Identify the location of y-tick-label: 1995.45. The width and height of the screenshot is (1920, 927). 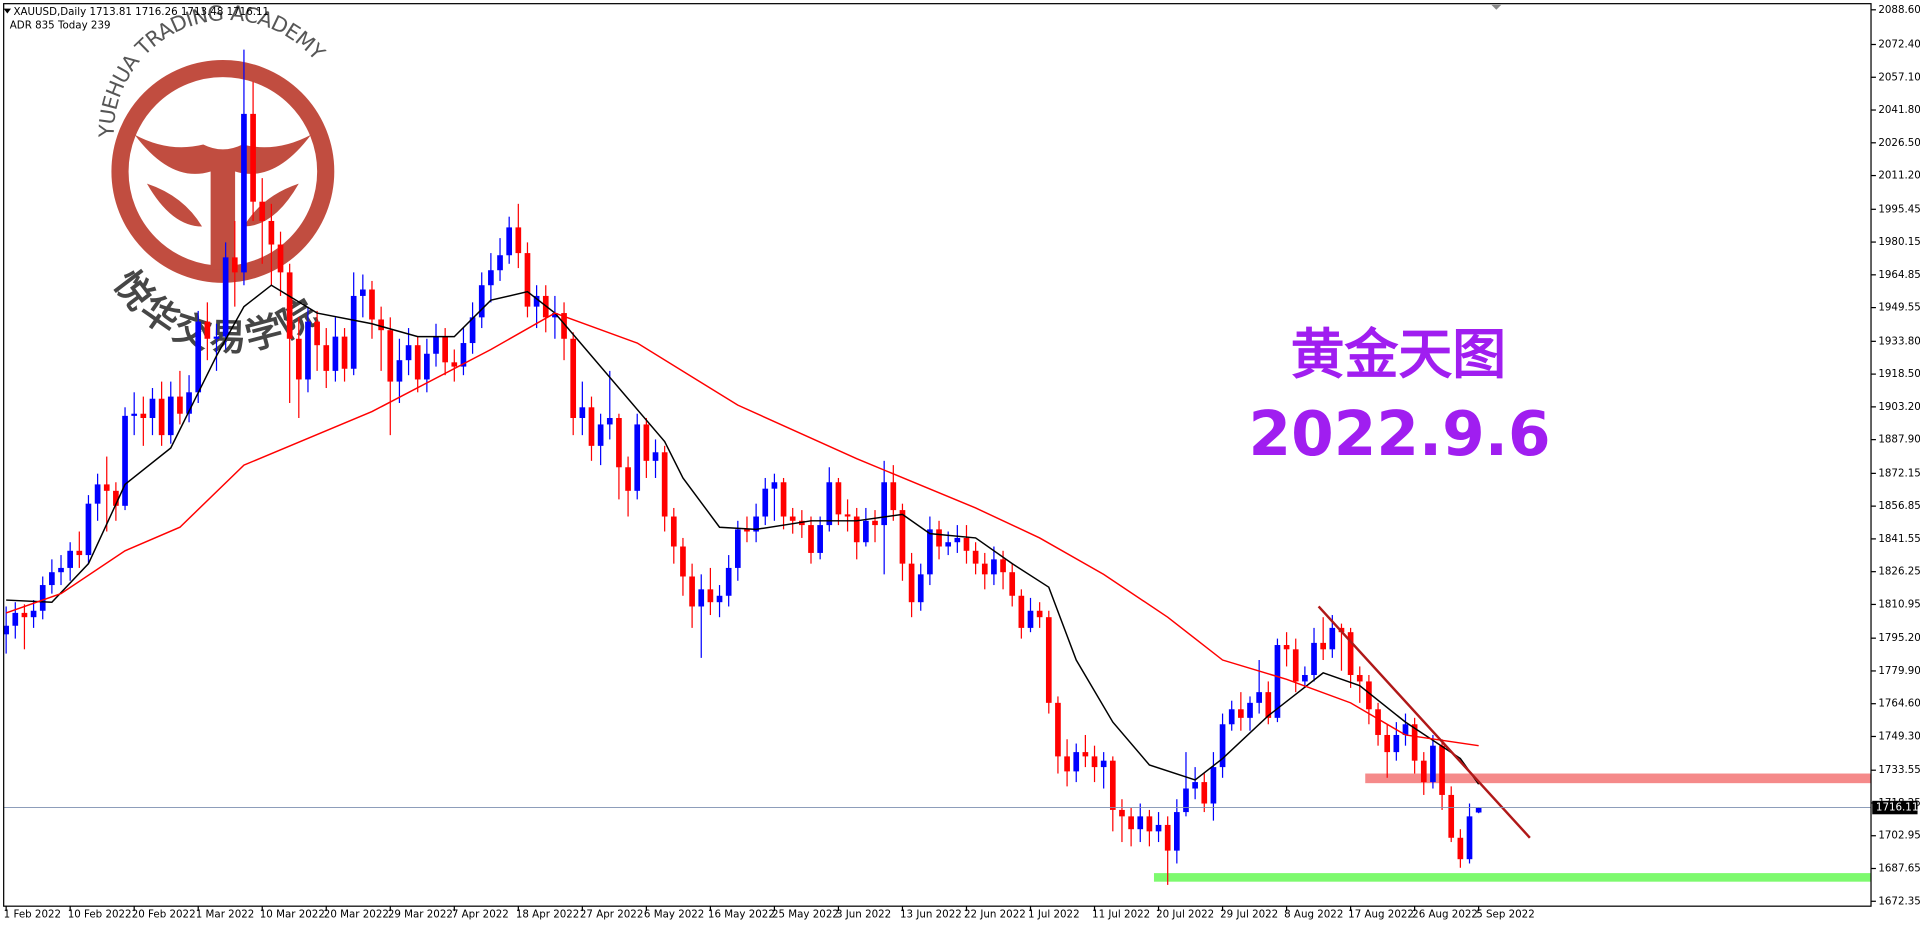
(1899, 209).